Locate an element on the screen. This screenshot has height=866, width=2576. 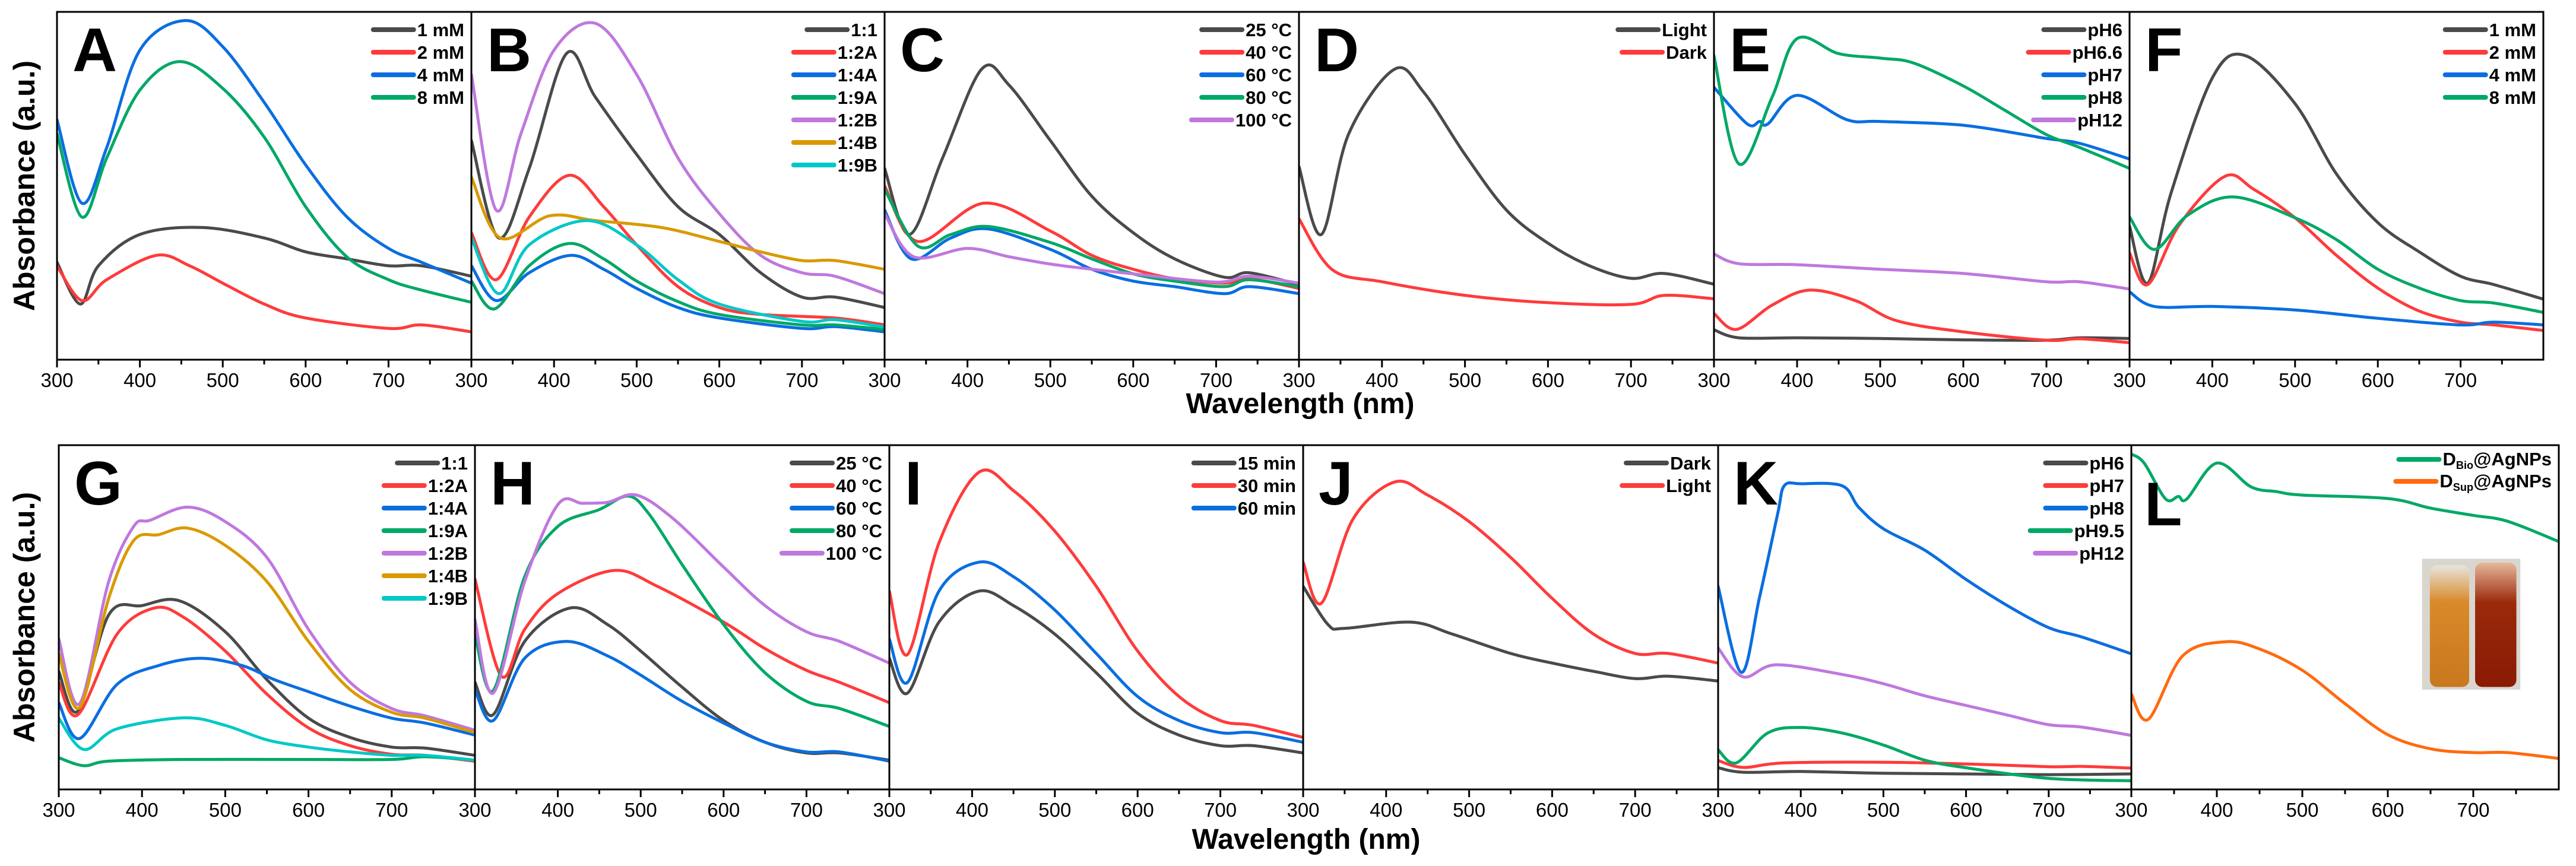
panel-letter: G is located at coordinates (98, 483).